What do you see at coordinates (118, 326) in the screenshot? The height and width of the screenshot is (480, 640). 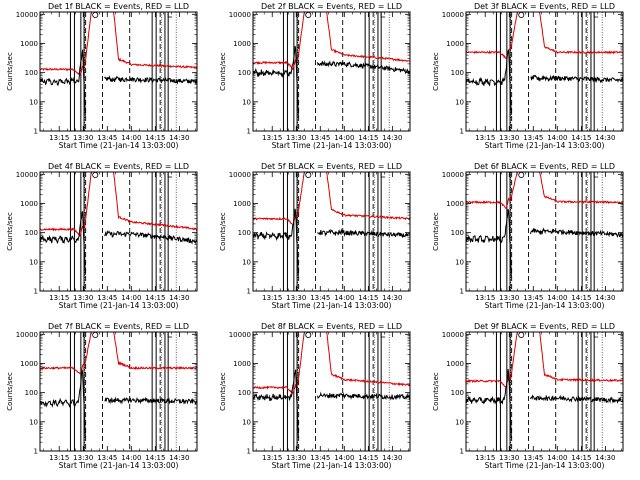 I see `panel-title: Det 7f BLACK = Events, RED = LLD` at bounding box center [118, 326].